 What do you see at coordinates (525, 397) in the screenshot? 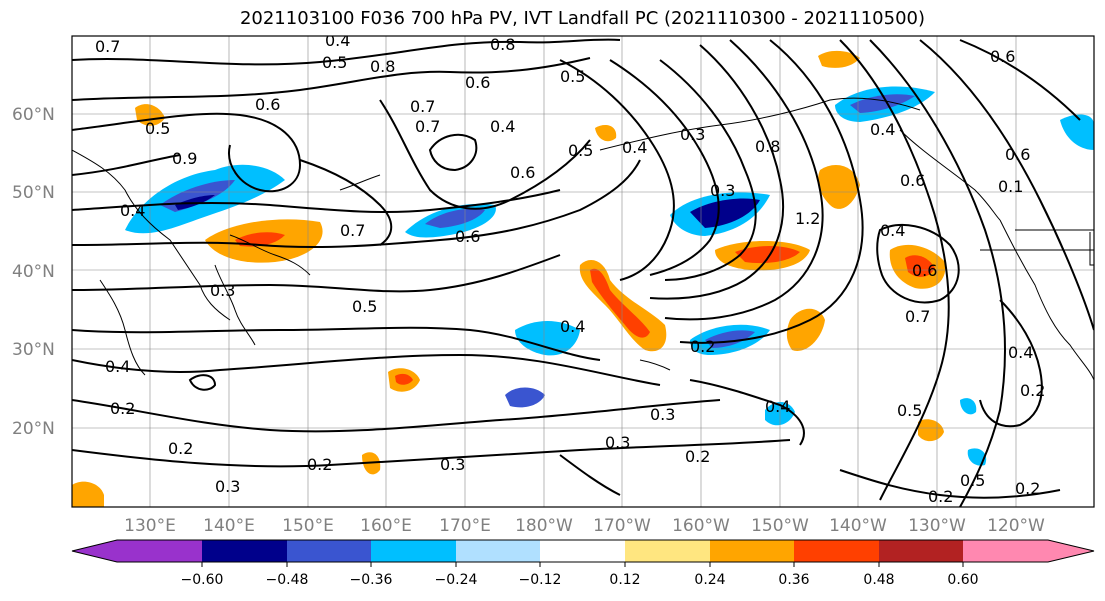
I see `neg-patch-hawaii` at bounding box center [525, 397].